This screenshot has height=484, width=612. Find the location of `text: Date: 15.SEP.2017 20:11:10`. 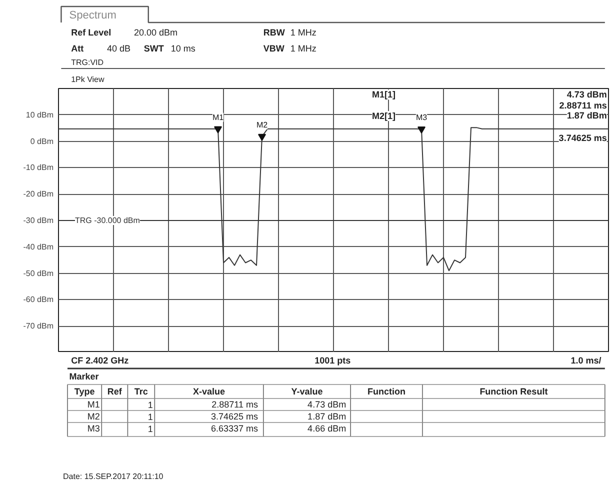

text: Date: 15.SEP.2017 20:11:10 is located at coordinates (113, 476).